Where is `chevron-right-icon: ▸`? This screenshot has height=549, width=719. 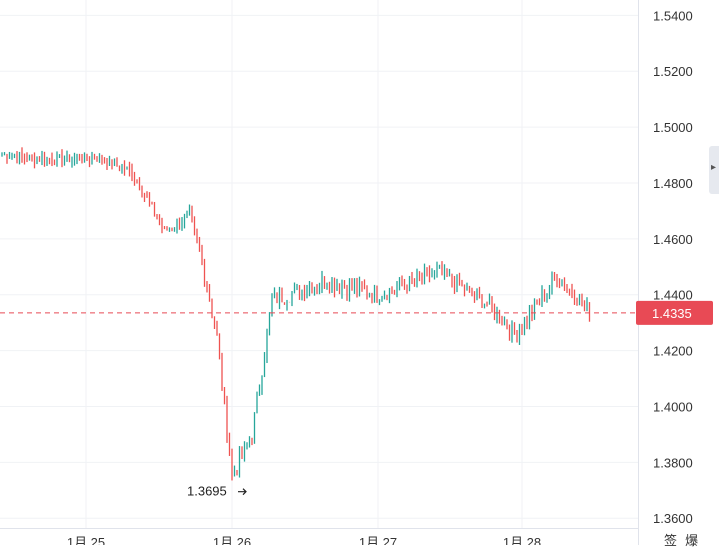 chevron-right-icon: ▸ is located at coordinates (714, 167).